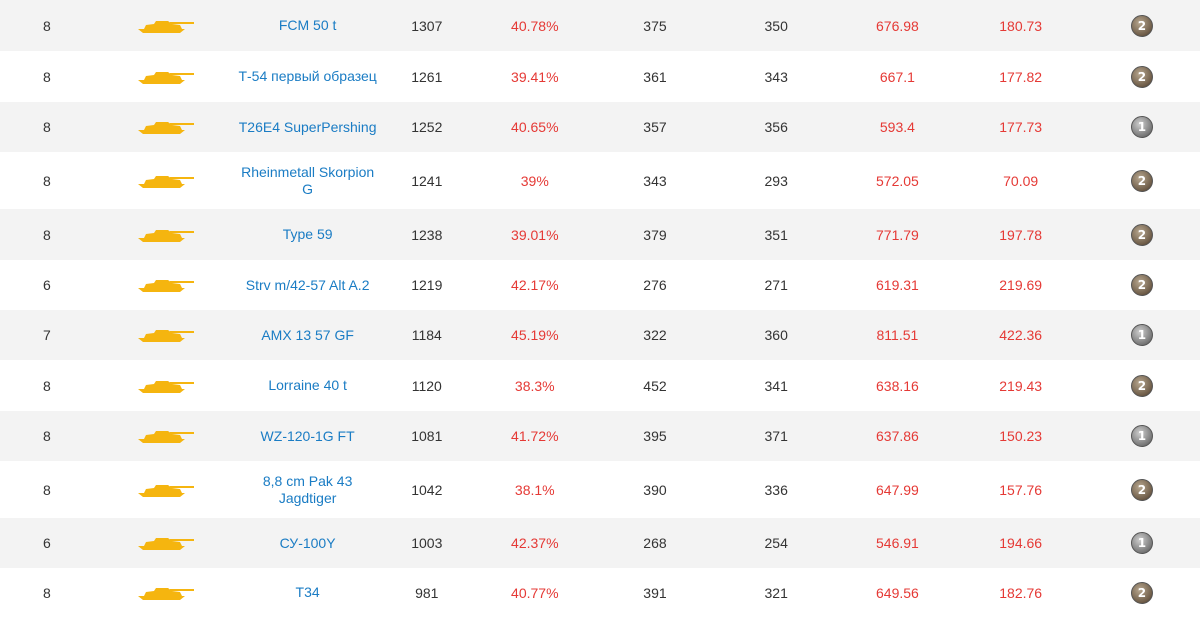  I want to click on vehicle-name-link: Type 59, so click(307, 234).